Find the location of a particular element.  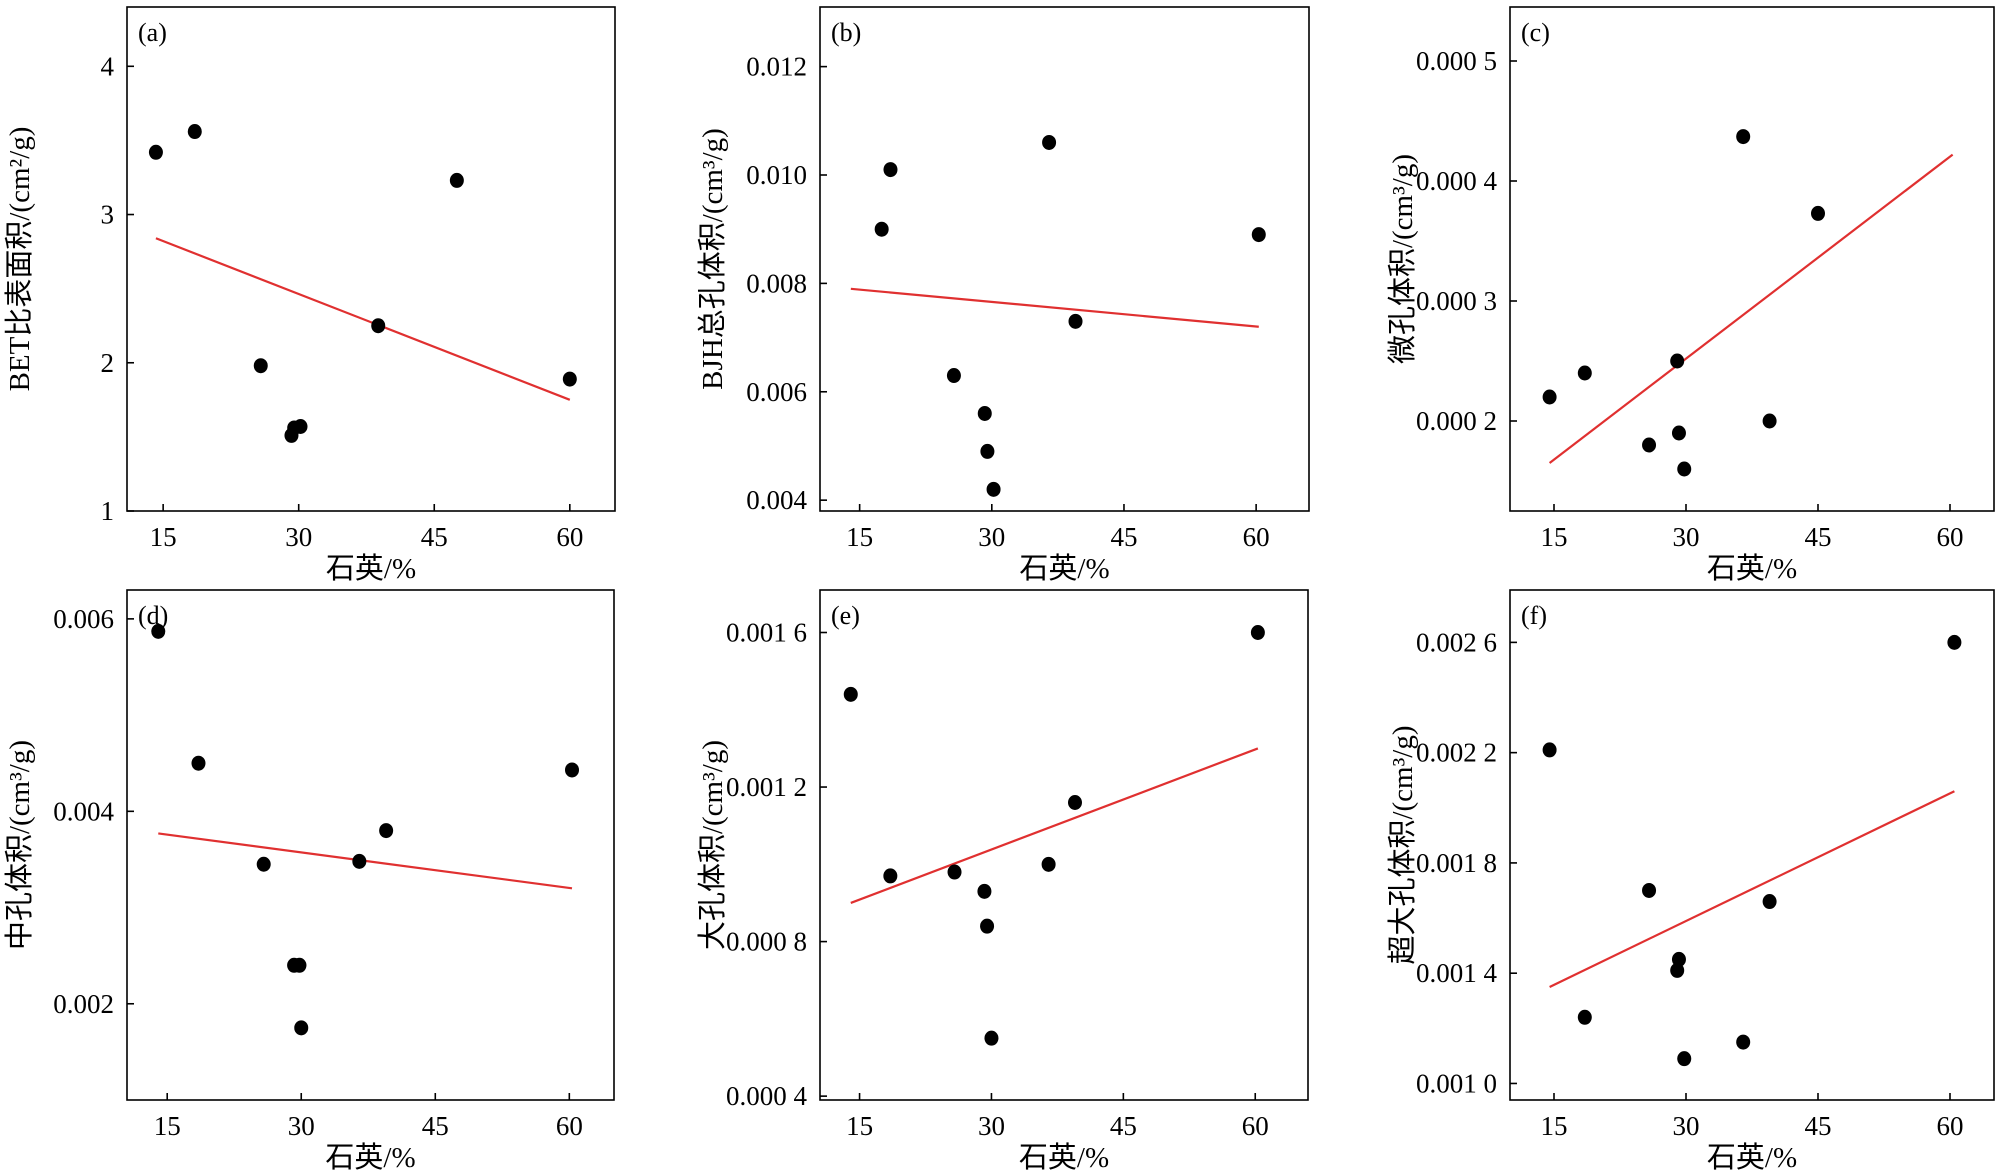

y-tick-label: 0.001 2 is located at coordinates (766, 787).